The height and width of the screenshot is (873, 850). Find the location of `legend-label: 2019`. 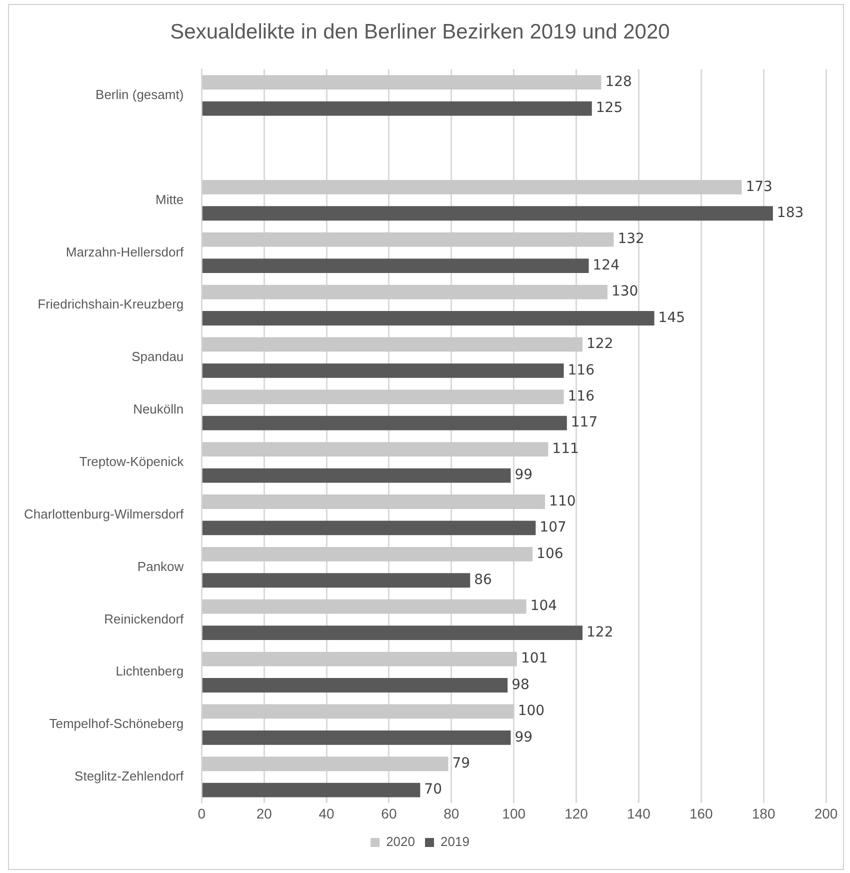

legend-label: 2019 is located at coordinates (455, 842).